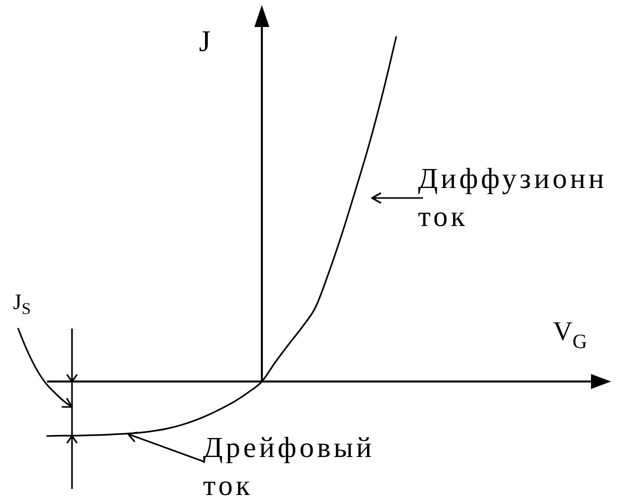 The width and height of the screenshot is (617, 497). I want to click on annotation: Диффузионн ток, so click(513, 198).